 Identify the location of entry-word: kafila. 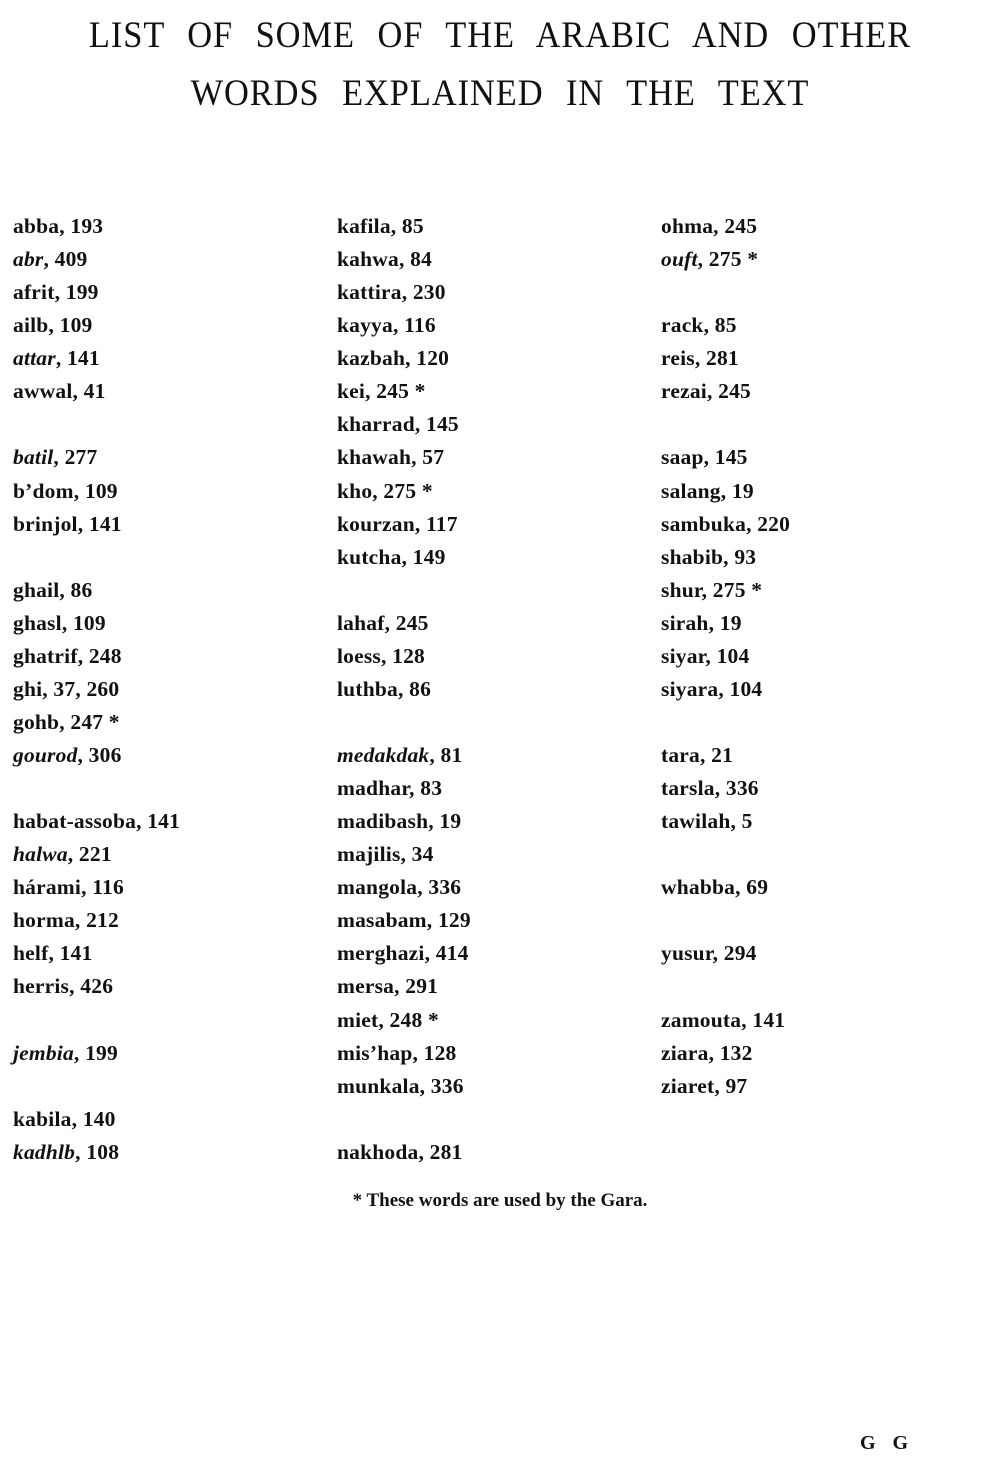
(364, 226).